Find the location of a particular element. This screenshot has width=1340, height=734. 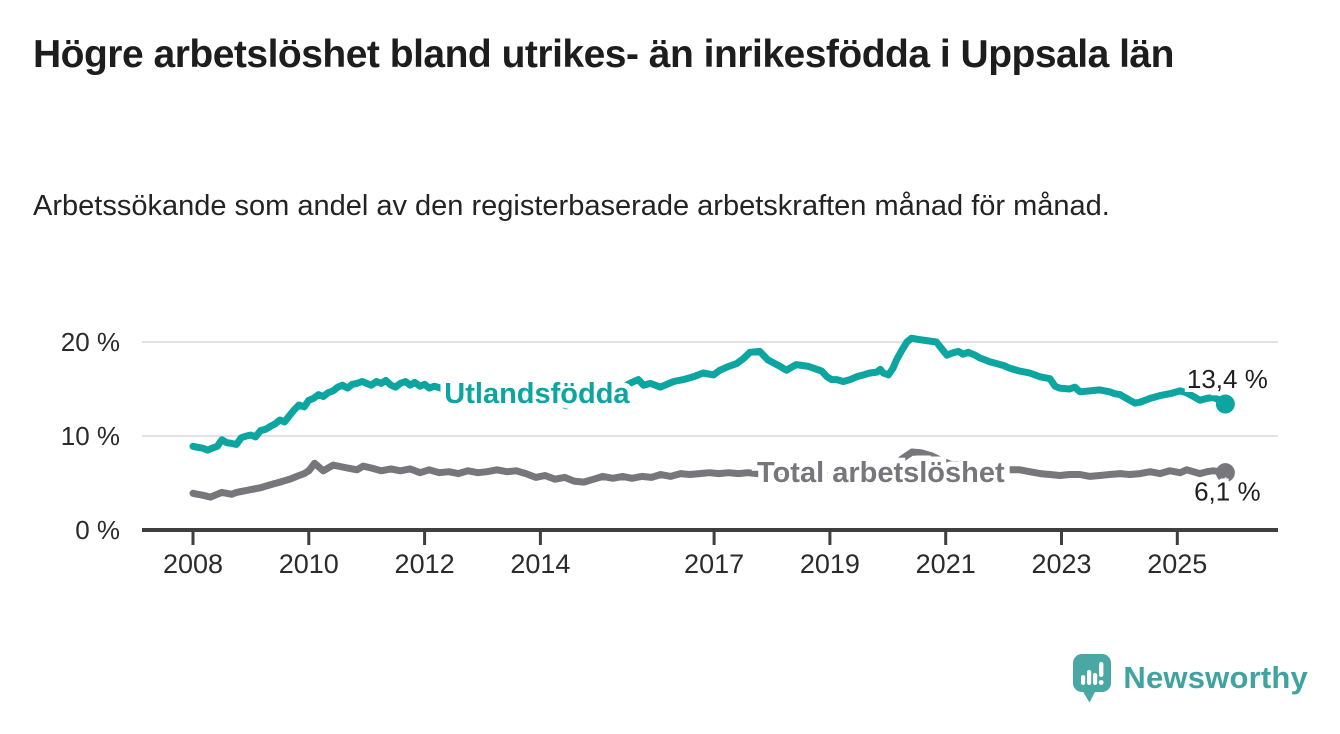

x-tick-label: 2008 is located at coordinates (193, 564).